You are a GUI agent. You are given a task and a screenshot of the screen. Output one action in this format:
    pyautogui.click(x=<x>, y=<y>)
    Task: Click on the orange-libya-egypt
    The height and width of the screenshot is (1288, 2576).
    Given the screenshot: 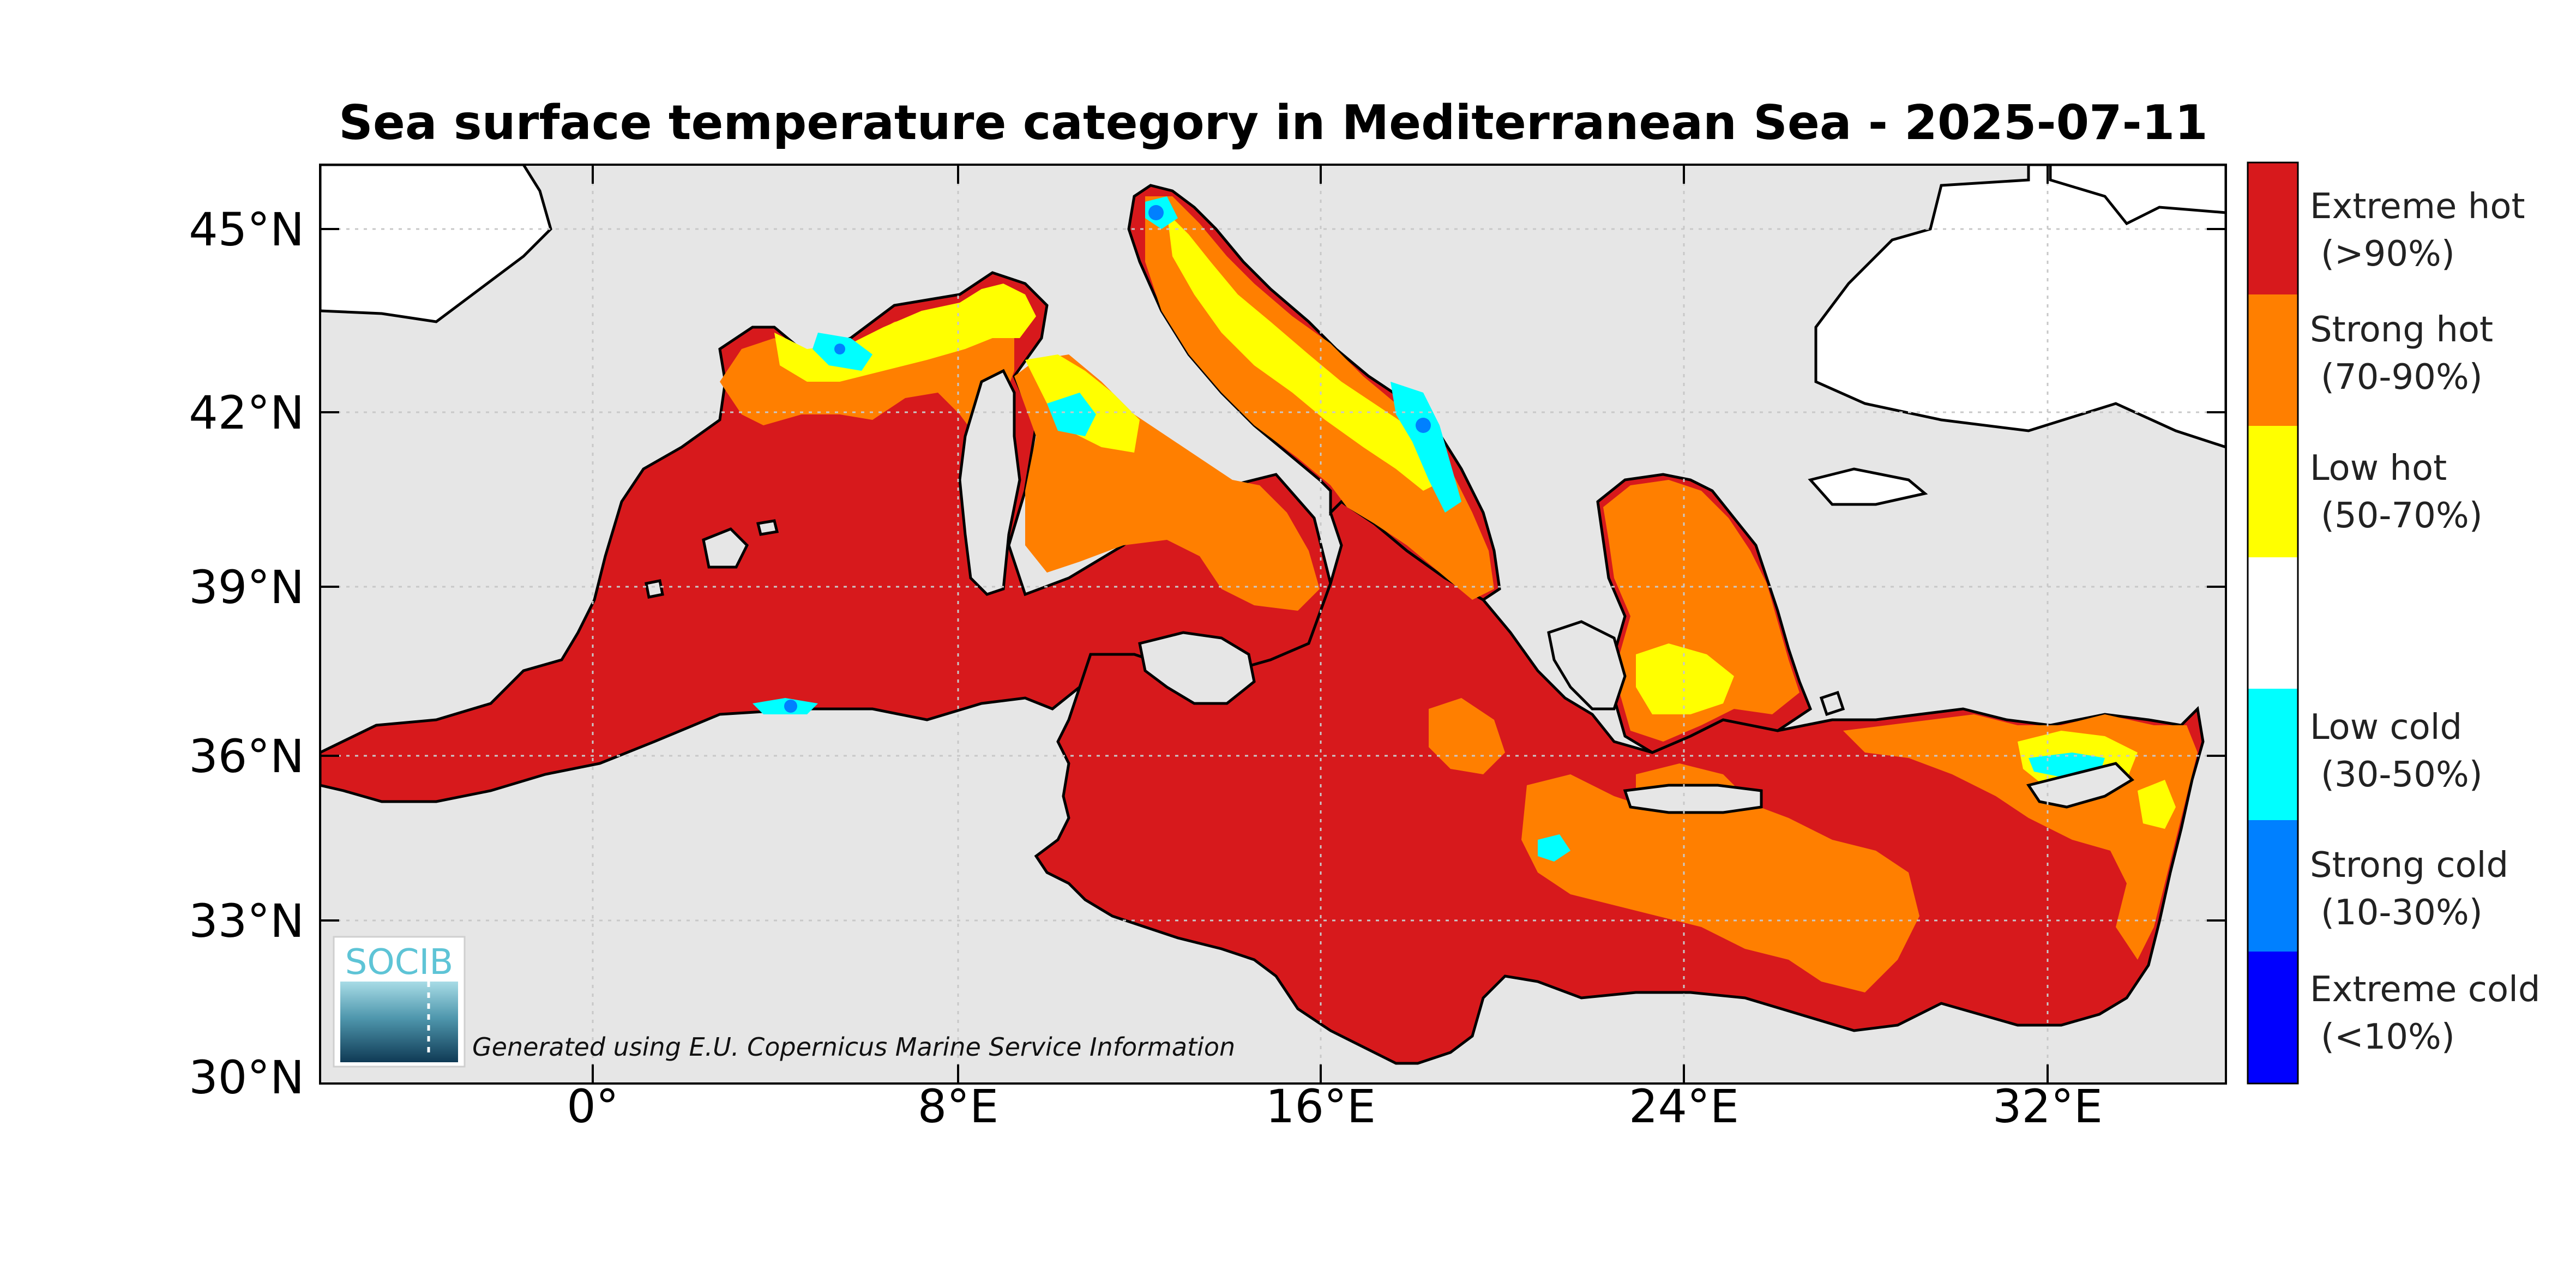 What is the action you would take?
    pyautogui.click(x=1720, y=883)
    